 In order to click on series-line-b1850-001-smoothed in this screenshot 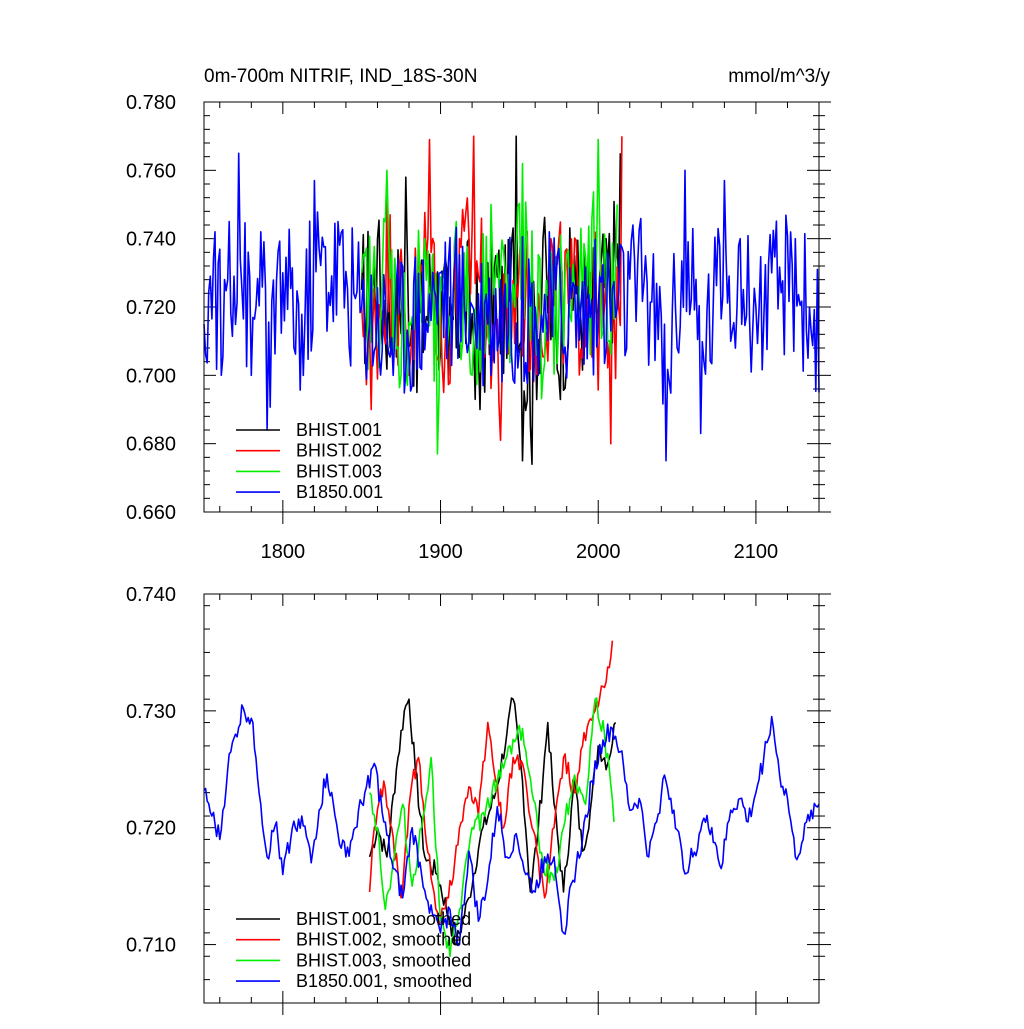, I will do `click(511, 825)`.